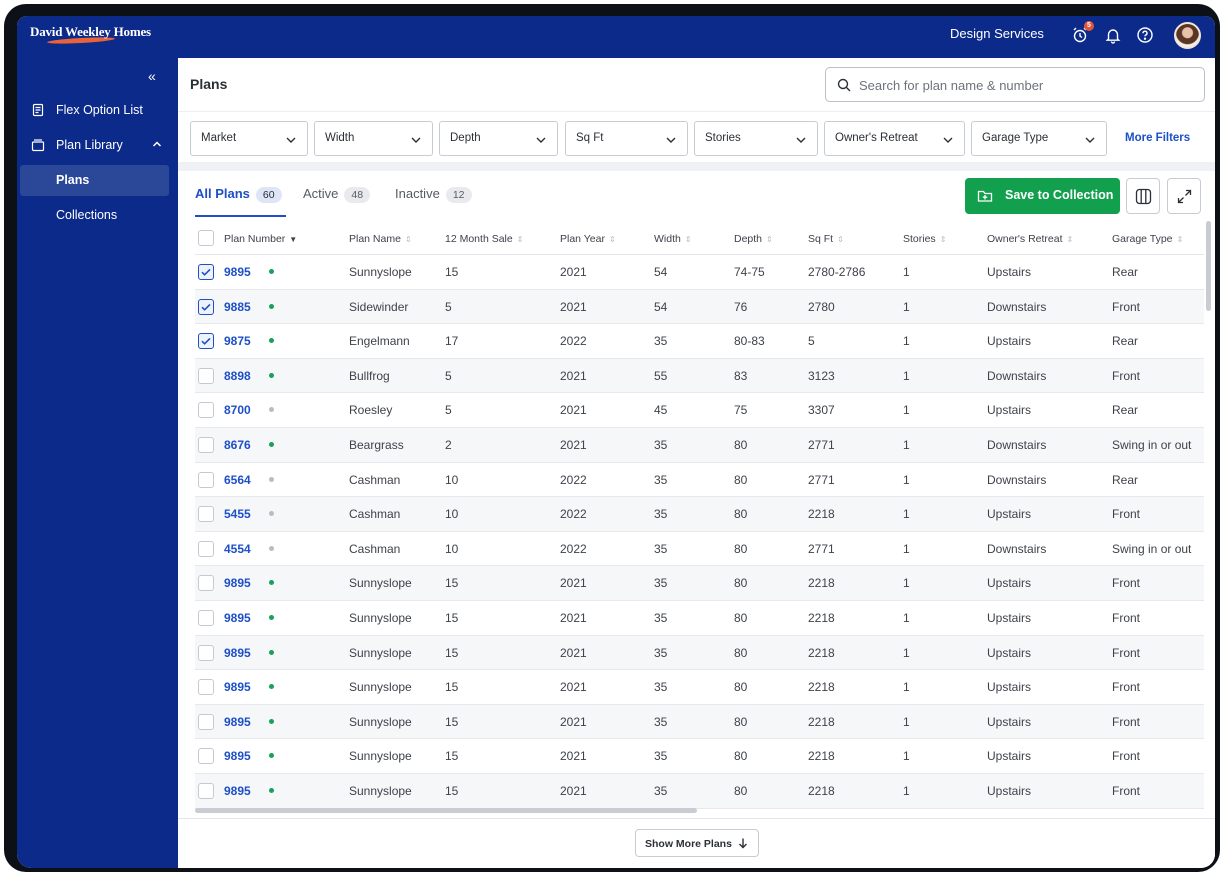  I want to click on table-row: 5455 Cashman 10 2022 35 80 2218 1 Upstairs Front, so click(699, 514).